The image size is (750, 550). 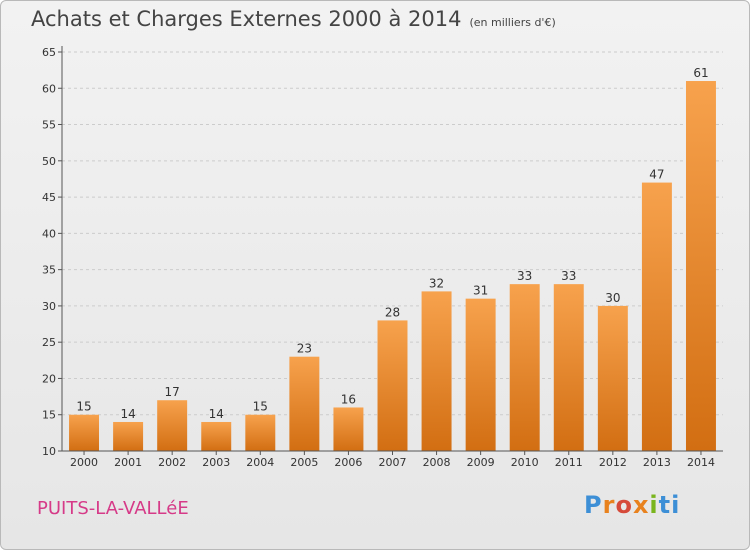 I want to click on x-tick-label: 2011, so click(x=569, y=462).